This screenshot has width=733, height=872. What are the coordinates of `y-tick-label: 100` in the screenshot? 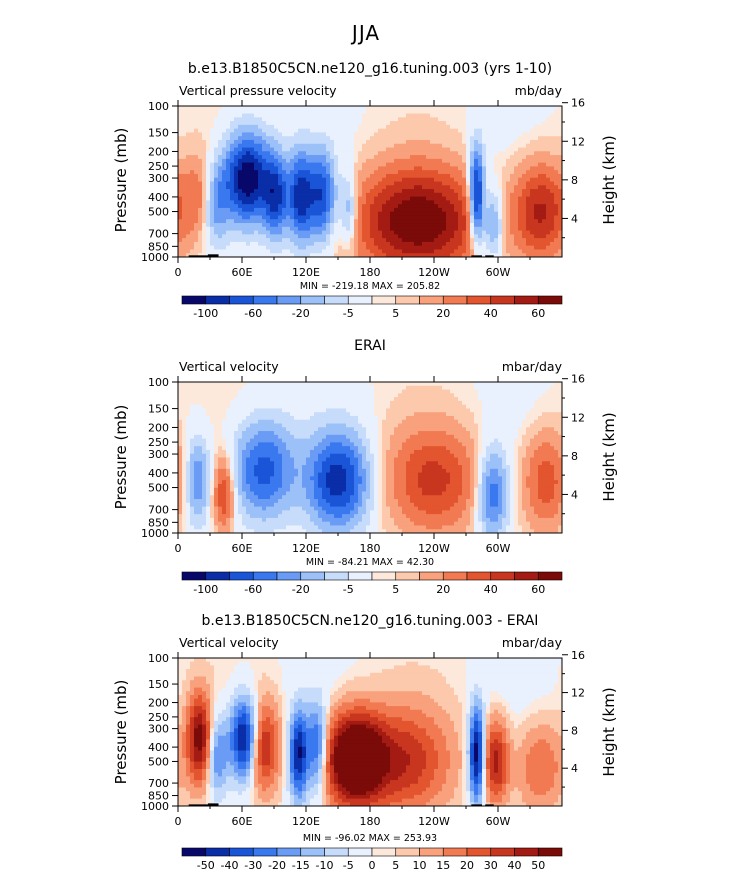 It's located at (158, 106).